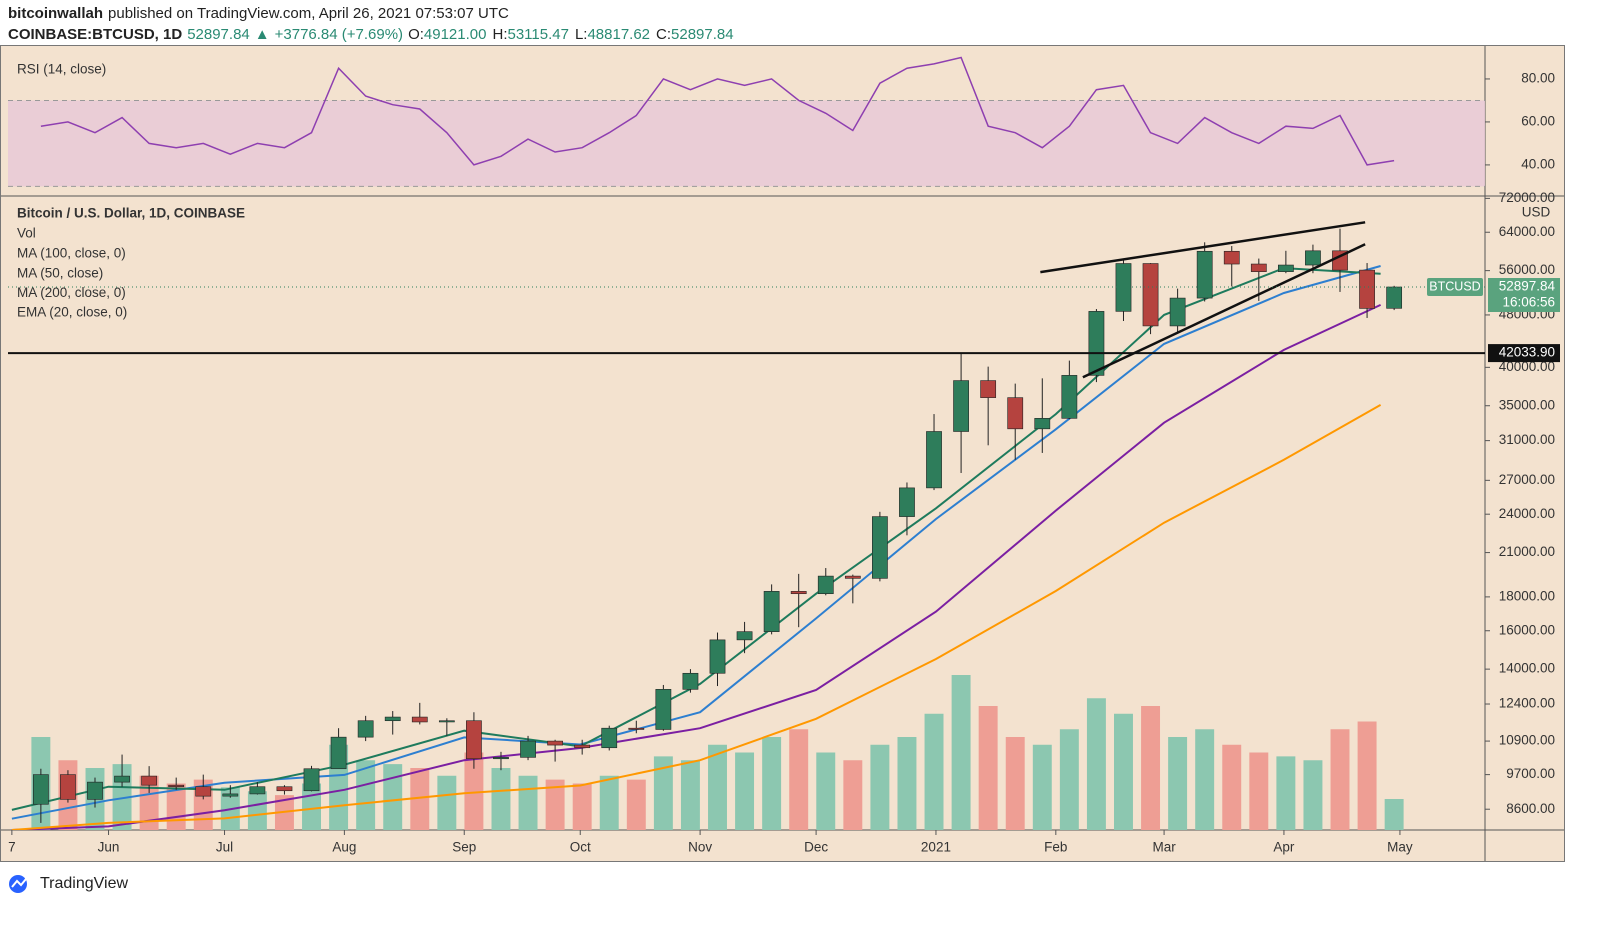  I want to click on y-tick-label: 12400.00, so click(1527, 703).